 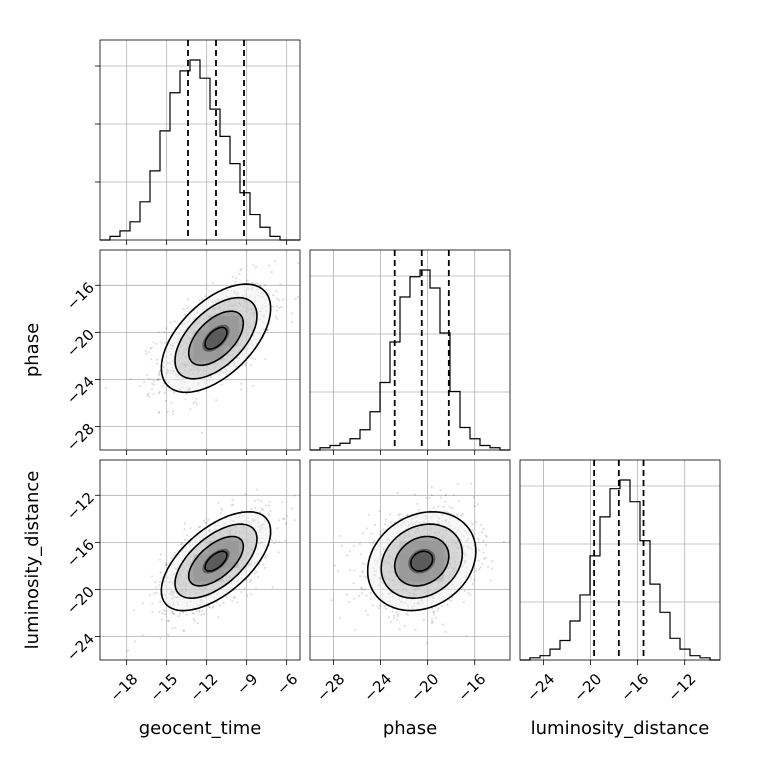 What do you see at coordinates (32, 350) in the screenshot?
I see `y-axis-label: phase` at bounding box center [32, 350].